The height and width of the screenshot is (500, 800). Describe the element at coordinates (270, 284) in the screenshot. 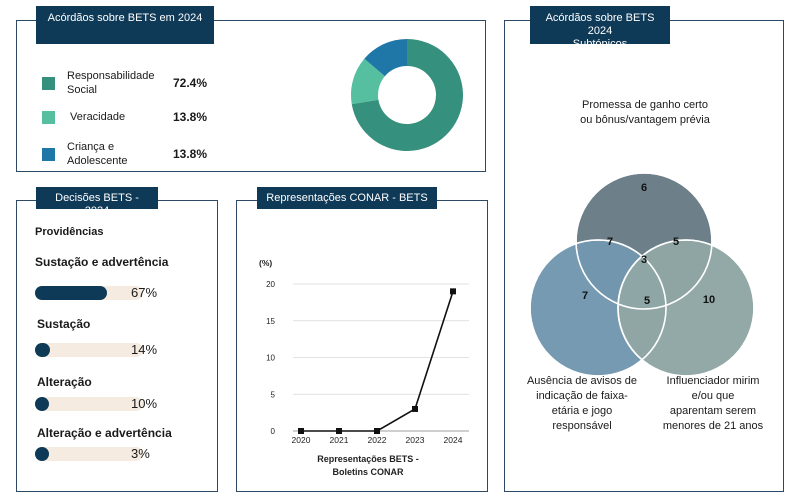

I see `y-tick-label: 20` at that location.